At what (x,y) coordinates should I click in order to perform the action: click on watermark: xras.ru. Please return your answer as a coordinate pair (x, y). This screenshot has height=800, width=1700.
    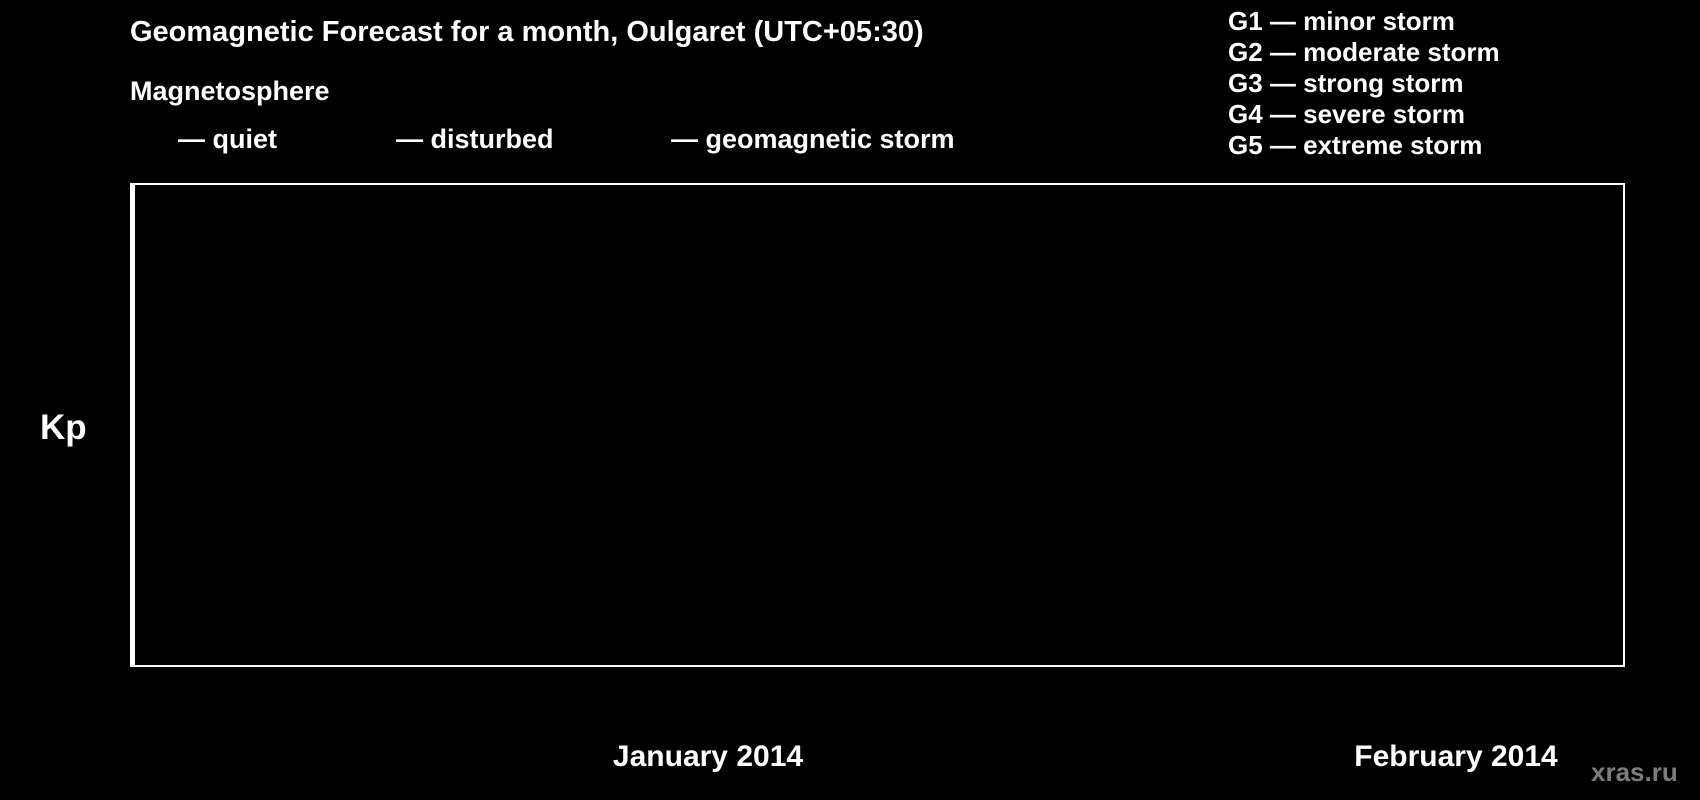
    Looking at the image, I should click on (1634, 772).